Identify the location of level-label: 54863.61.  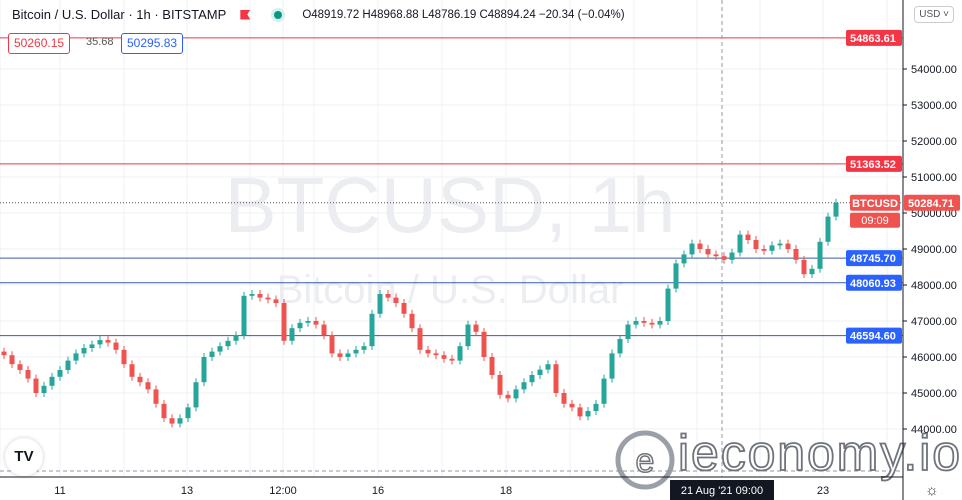
(873, 39).